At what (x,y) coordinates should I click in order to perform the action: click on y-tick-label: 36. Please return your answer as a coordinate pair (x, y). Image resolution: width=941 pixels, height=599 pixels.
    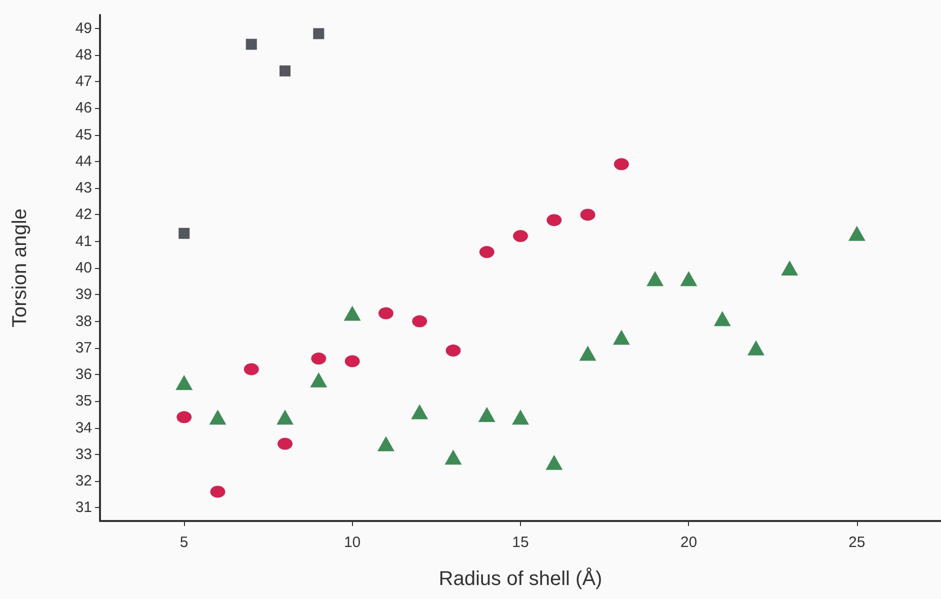
    Looking at the image, I should click on (83, 375).